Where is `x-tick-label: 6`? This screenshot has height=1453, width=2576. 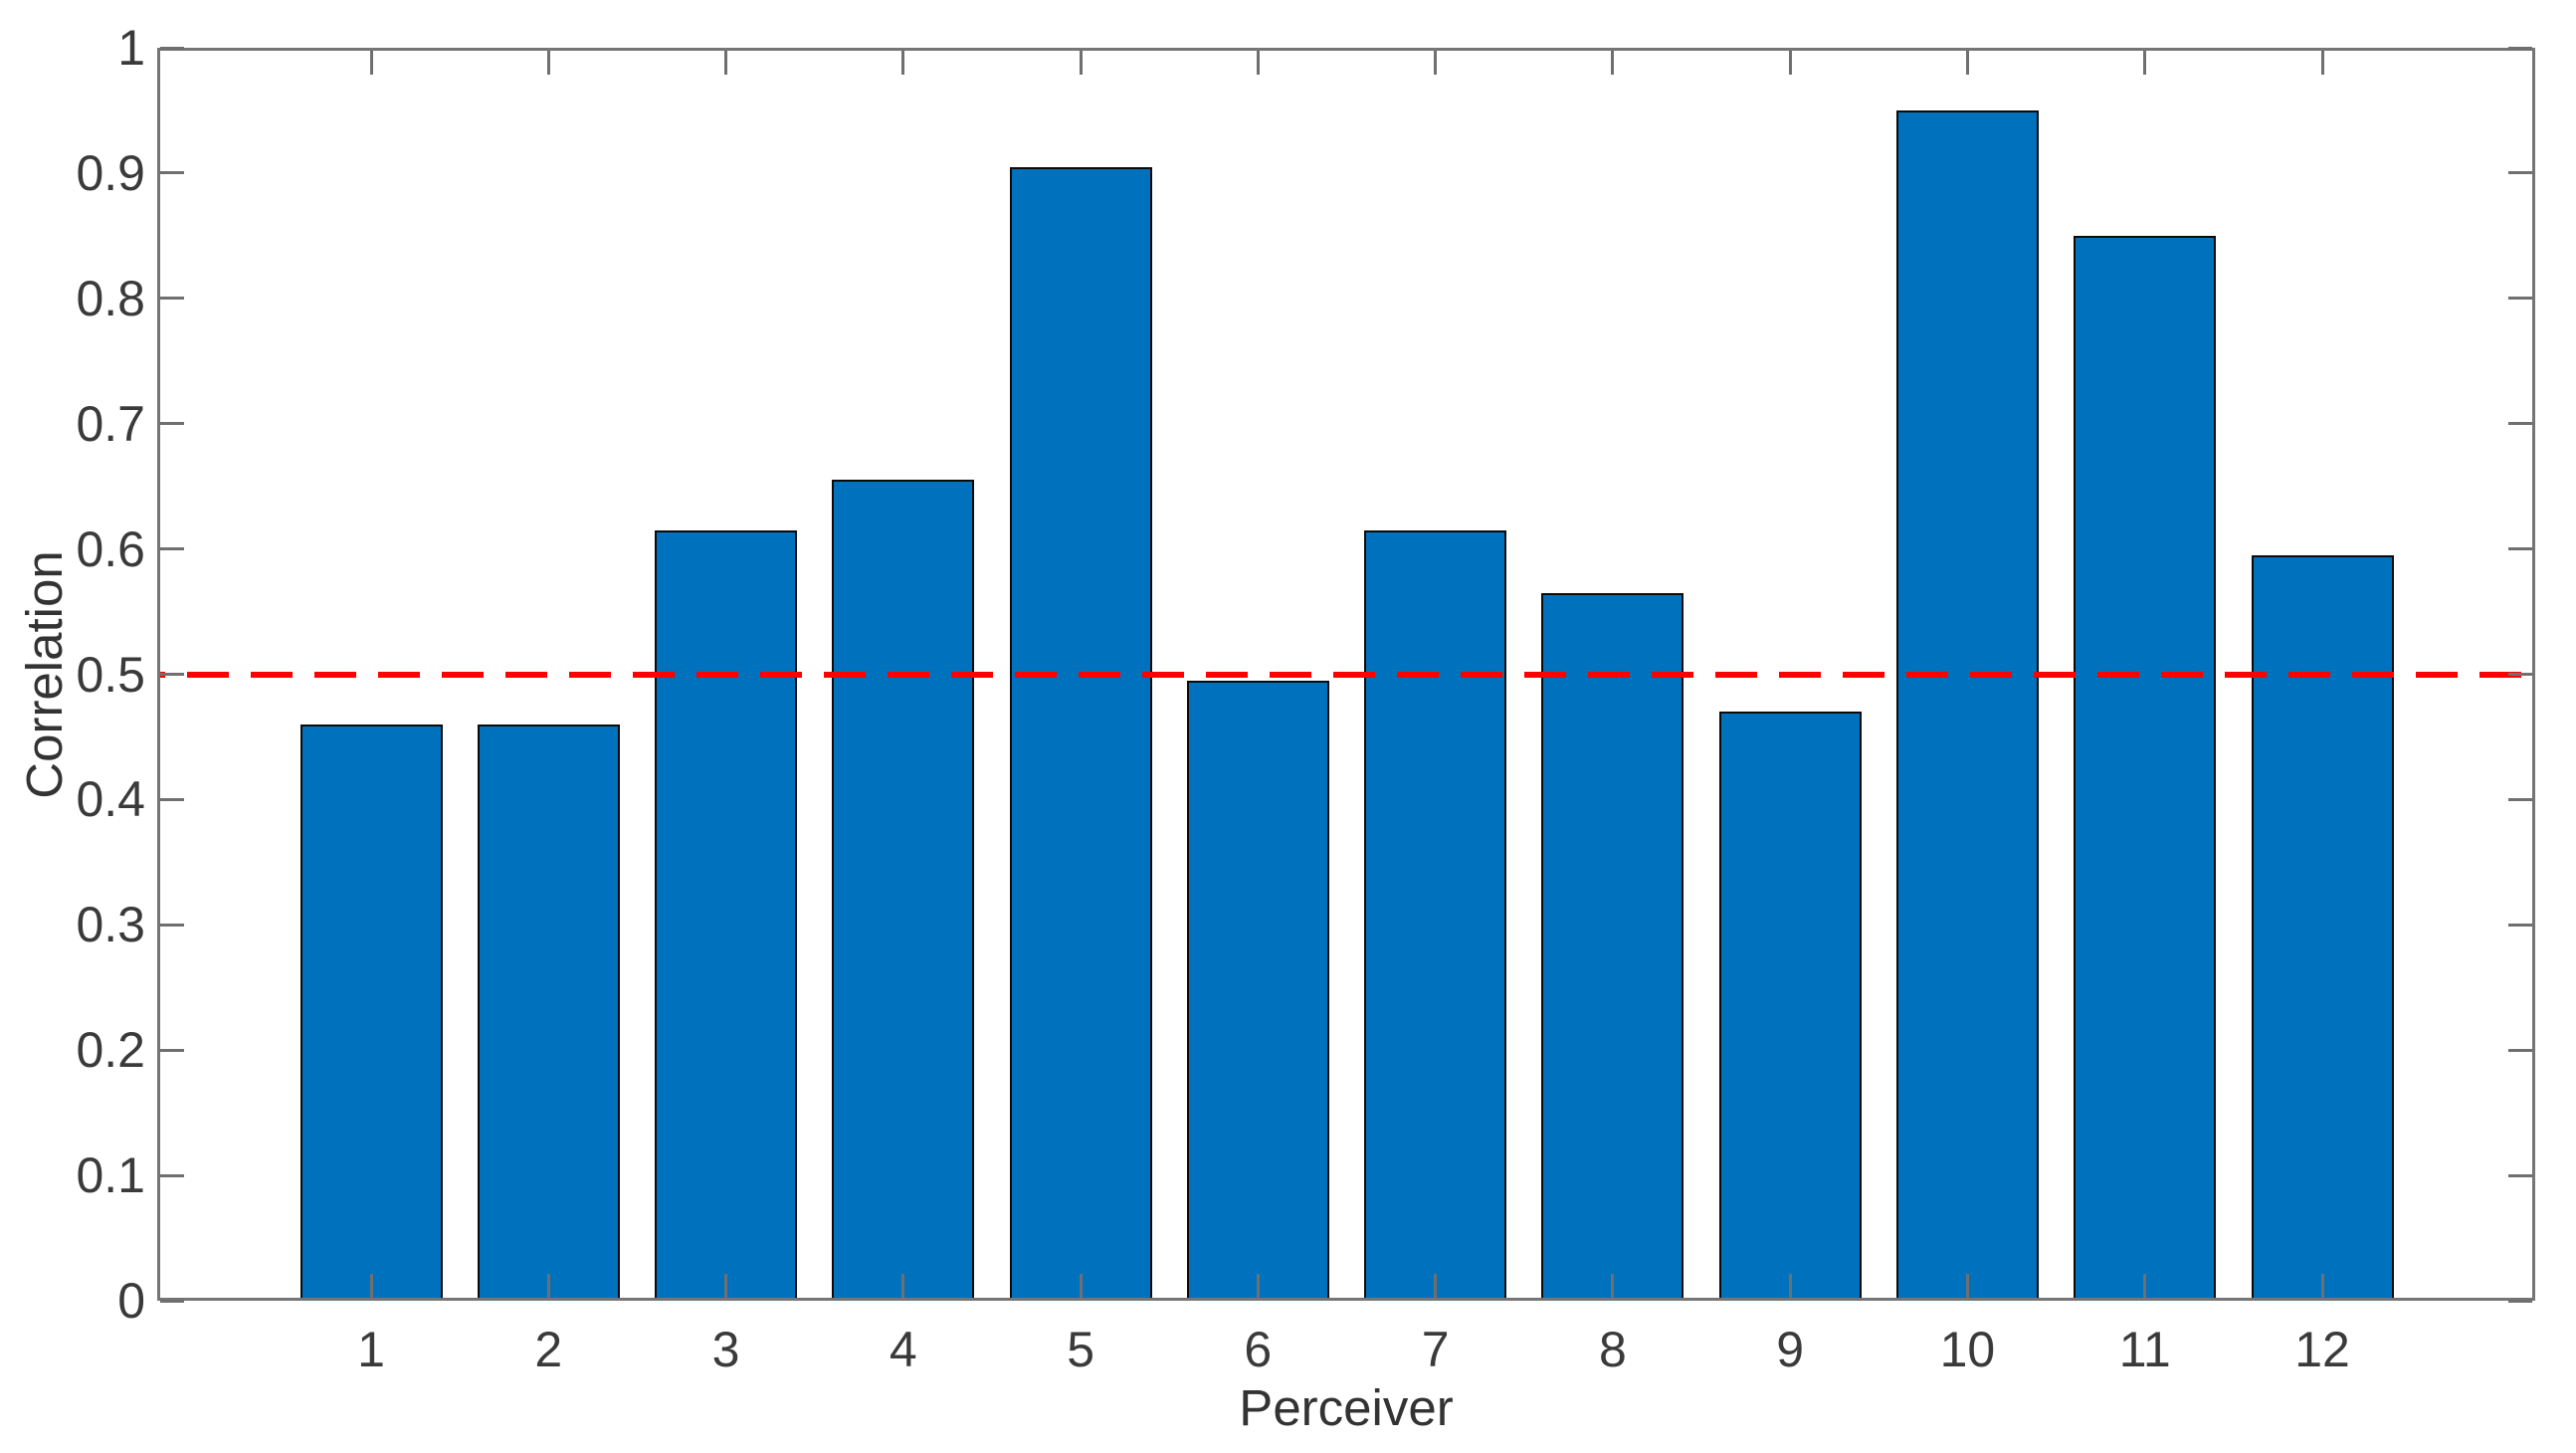
x-tick-label: 6 is located at coordinates (1258, 1349).